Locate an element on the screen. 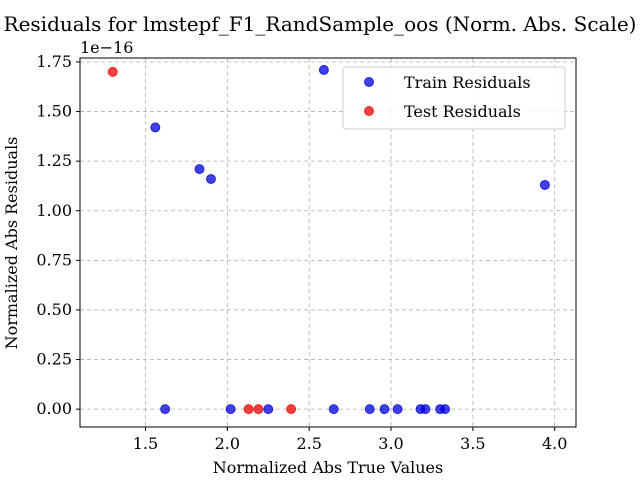  x-tick-label: 3.0 is located at coordinates (390, 443).